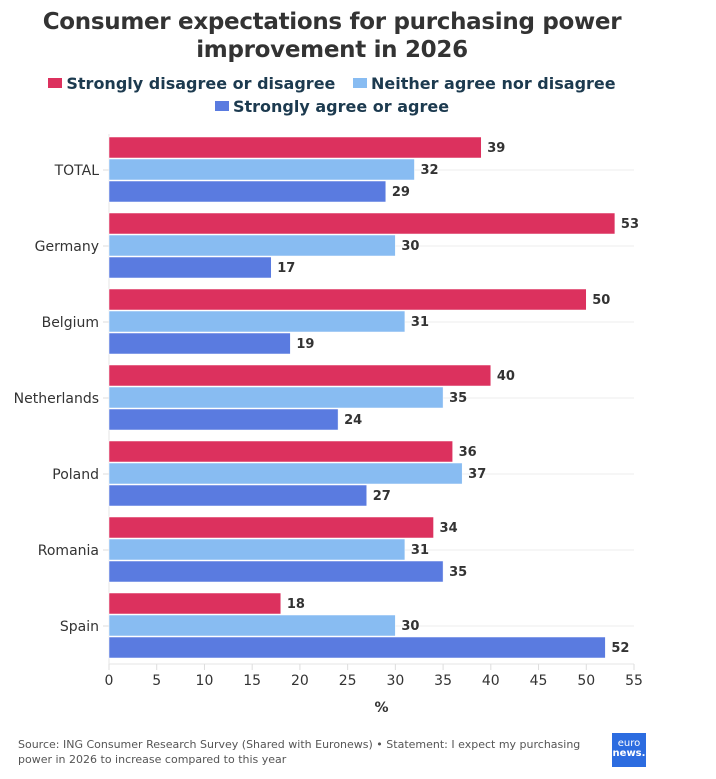 The height and width of the screenshot is (779, 716). I want to click on legend-label-neither: Neither agree nor disagree, so click(493, 83).